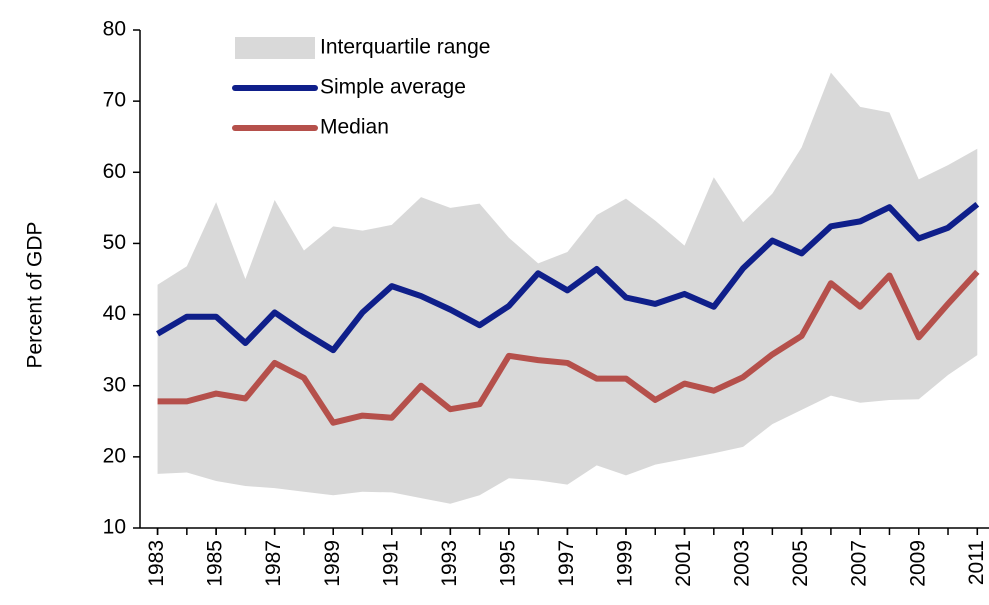 This screenshot has width=989, height=605. Describe the element at coordinates (114, 313) in the screenshot. I see `y-tick-label: 40` at that location.